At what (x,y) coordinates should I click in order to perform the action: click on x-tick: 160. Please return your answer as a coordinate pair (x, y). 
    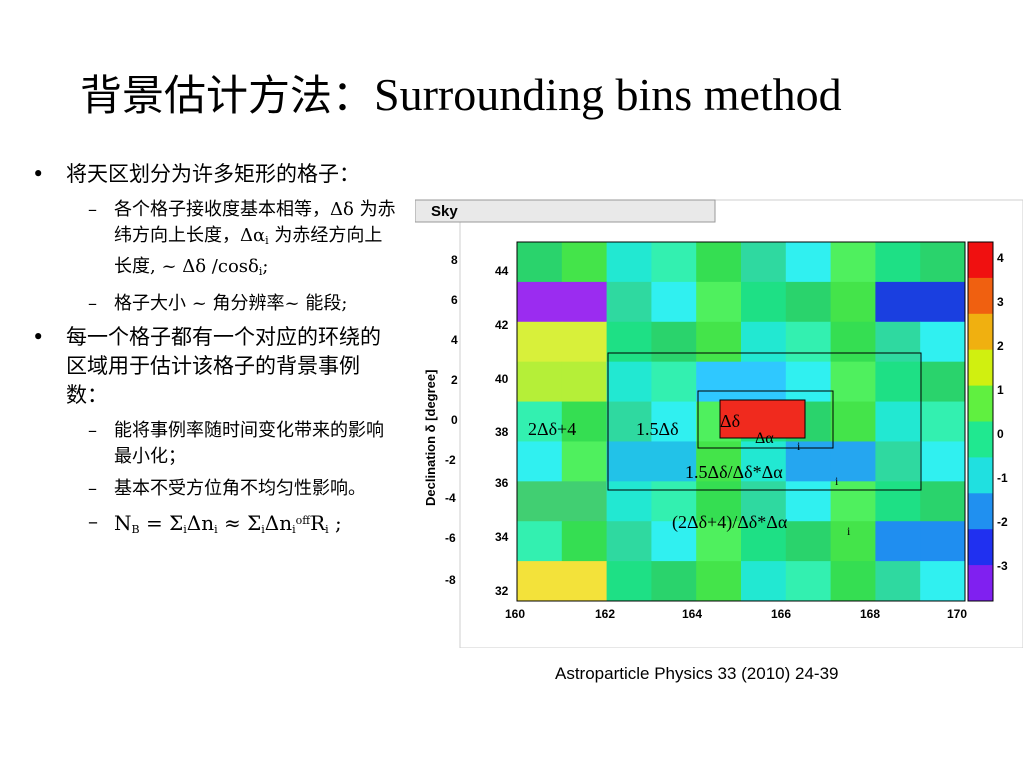
    Looking at the image, I should click on (515, 614).